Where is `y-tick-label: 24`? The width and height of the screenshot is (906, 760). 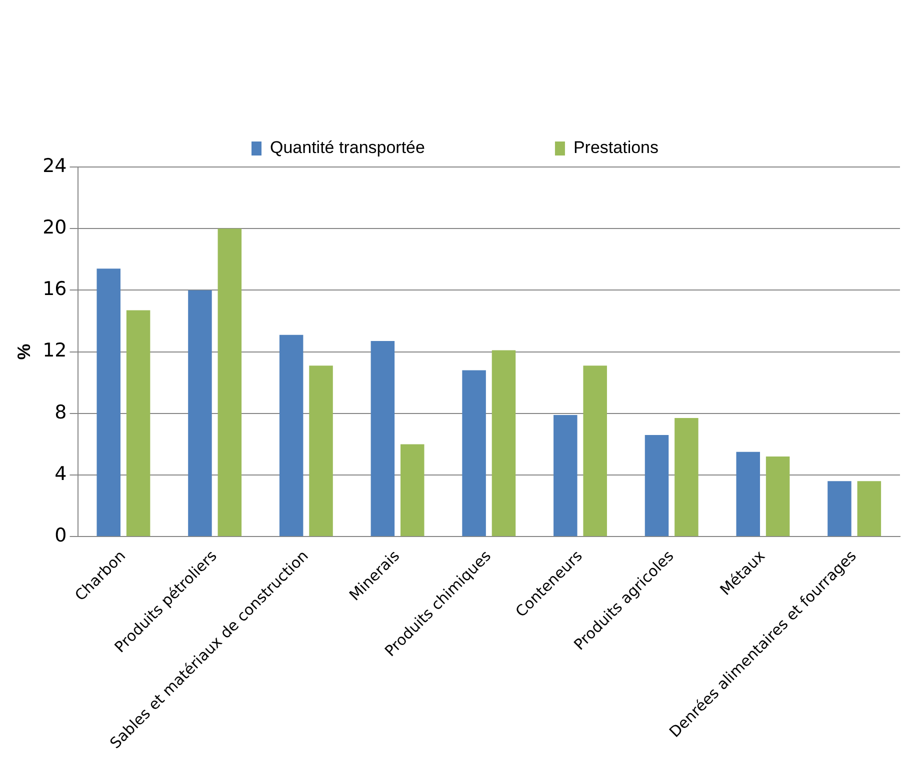
y-tick-label: 24 is located at coordinates (54, 165).